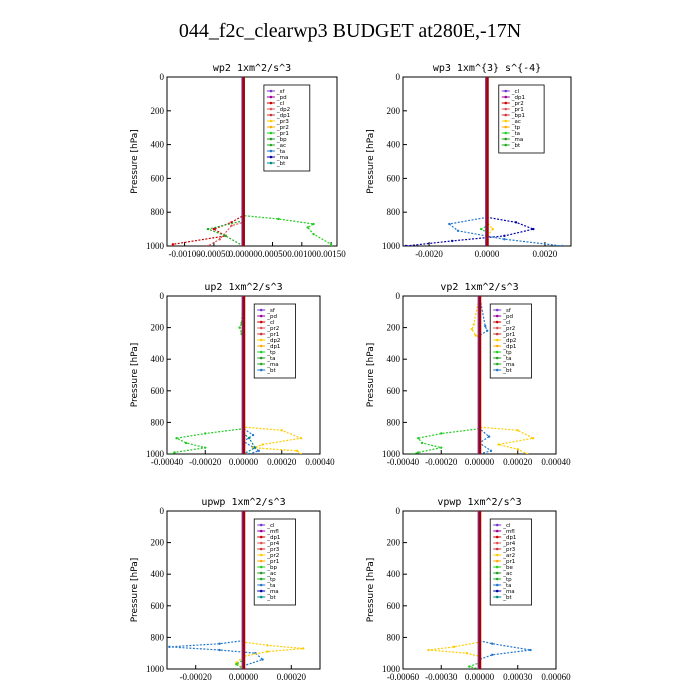 The image size is (700, 700). What do you see at coordinates (135, 590) in the screenshot?
I see `y-axis-label: Pressure [hPa]` at bounding box center [135, 590].